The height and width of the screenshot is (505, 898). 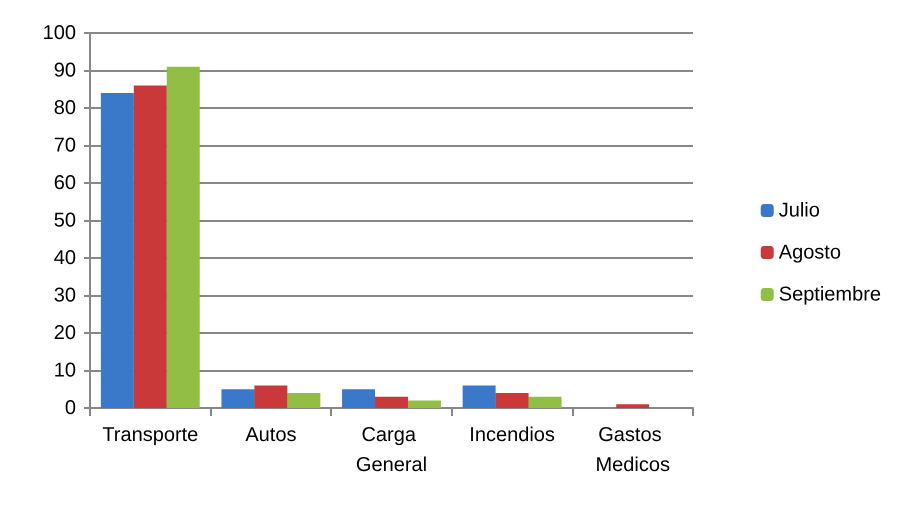 What do you see at coordinates (65, 258) in the screenshot?
I see `y-tick-label: 40` at bounding box center [65, 258].